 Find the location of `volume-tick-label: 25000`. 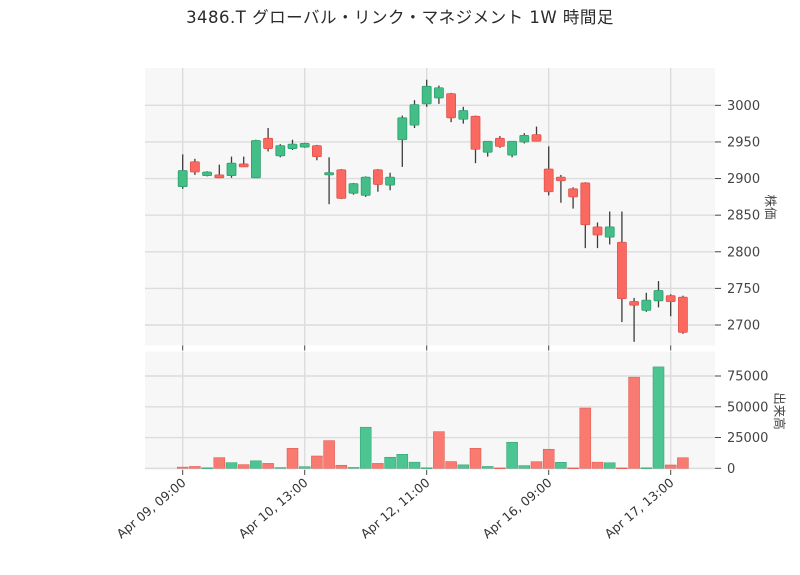

volume-tick-label: 25000 is located at coordinates (747, 438).